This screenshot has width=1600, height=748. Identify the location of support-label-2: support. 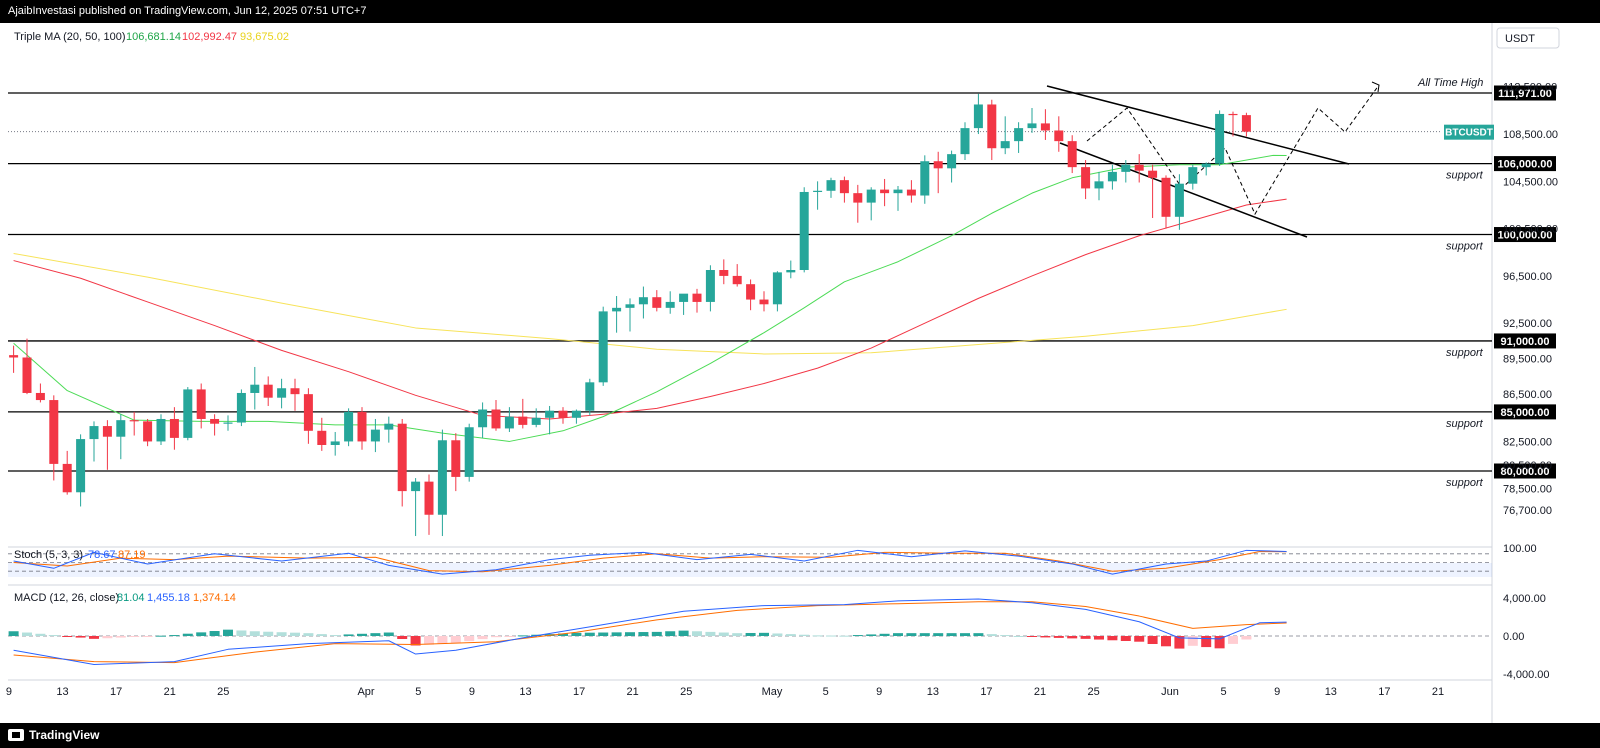
(1465, 247).